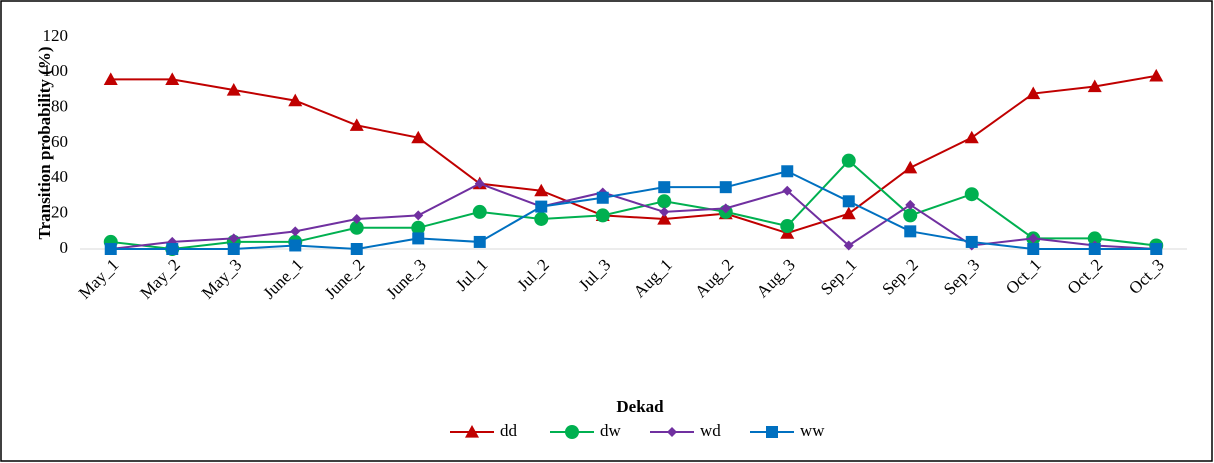  Describe the element at coordinates (633, 216) in the screenshot. I see `series-line` at that location.